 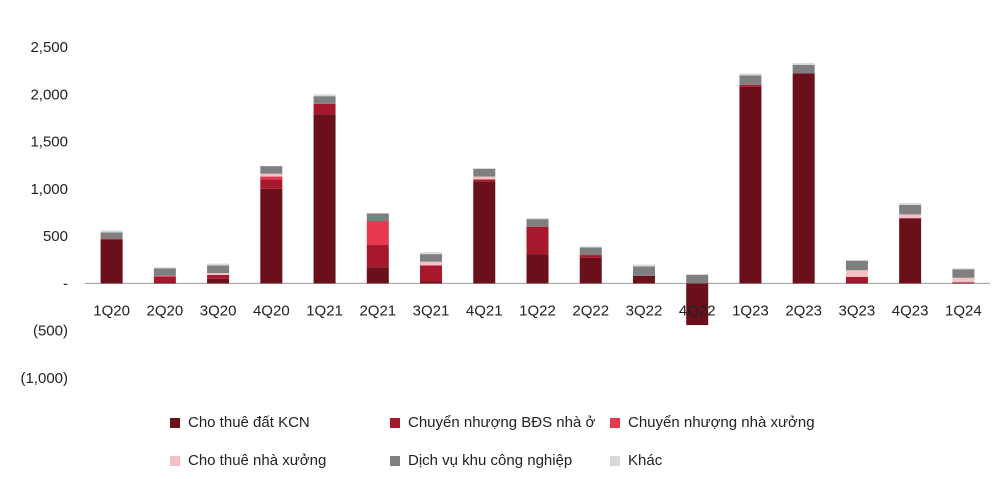 What do you see at coordinates (165, 310) in the screenshot?
I see `x-tick-label: 2Q20` at bounding box center [165, 310].